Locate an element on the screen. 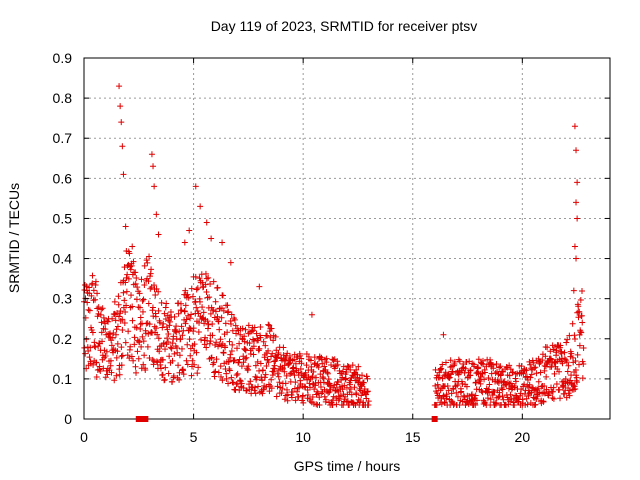 This screenshot has height=480, width=640. y-tick-label: 0.2 is located at coordinates (63, 339).